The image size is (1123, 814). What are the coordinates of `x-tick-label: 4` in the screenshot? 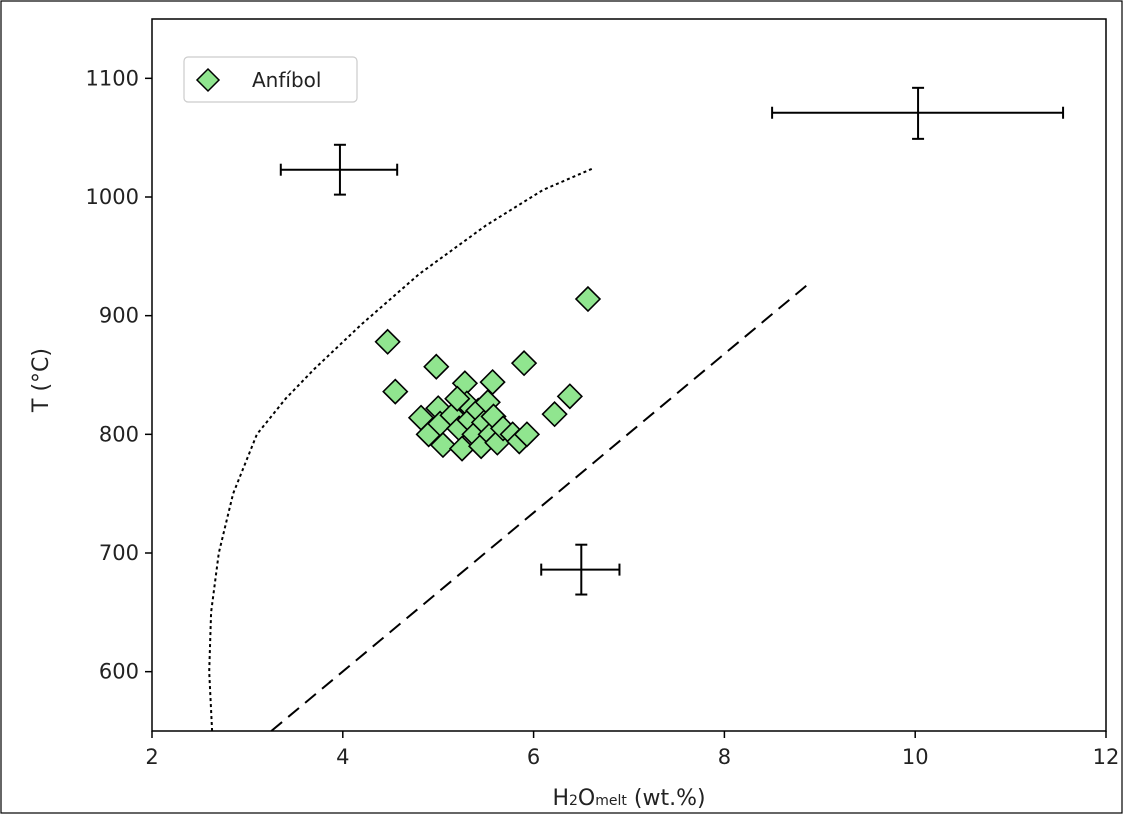 It's located at (342, 757).